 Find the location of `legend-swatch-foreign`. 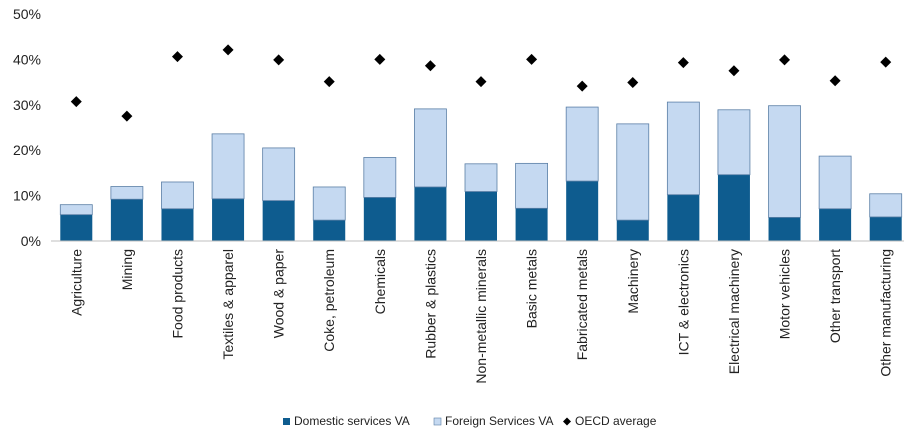

legend-swatch-foreign is located at coordinates (437, 421).